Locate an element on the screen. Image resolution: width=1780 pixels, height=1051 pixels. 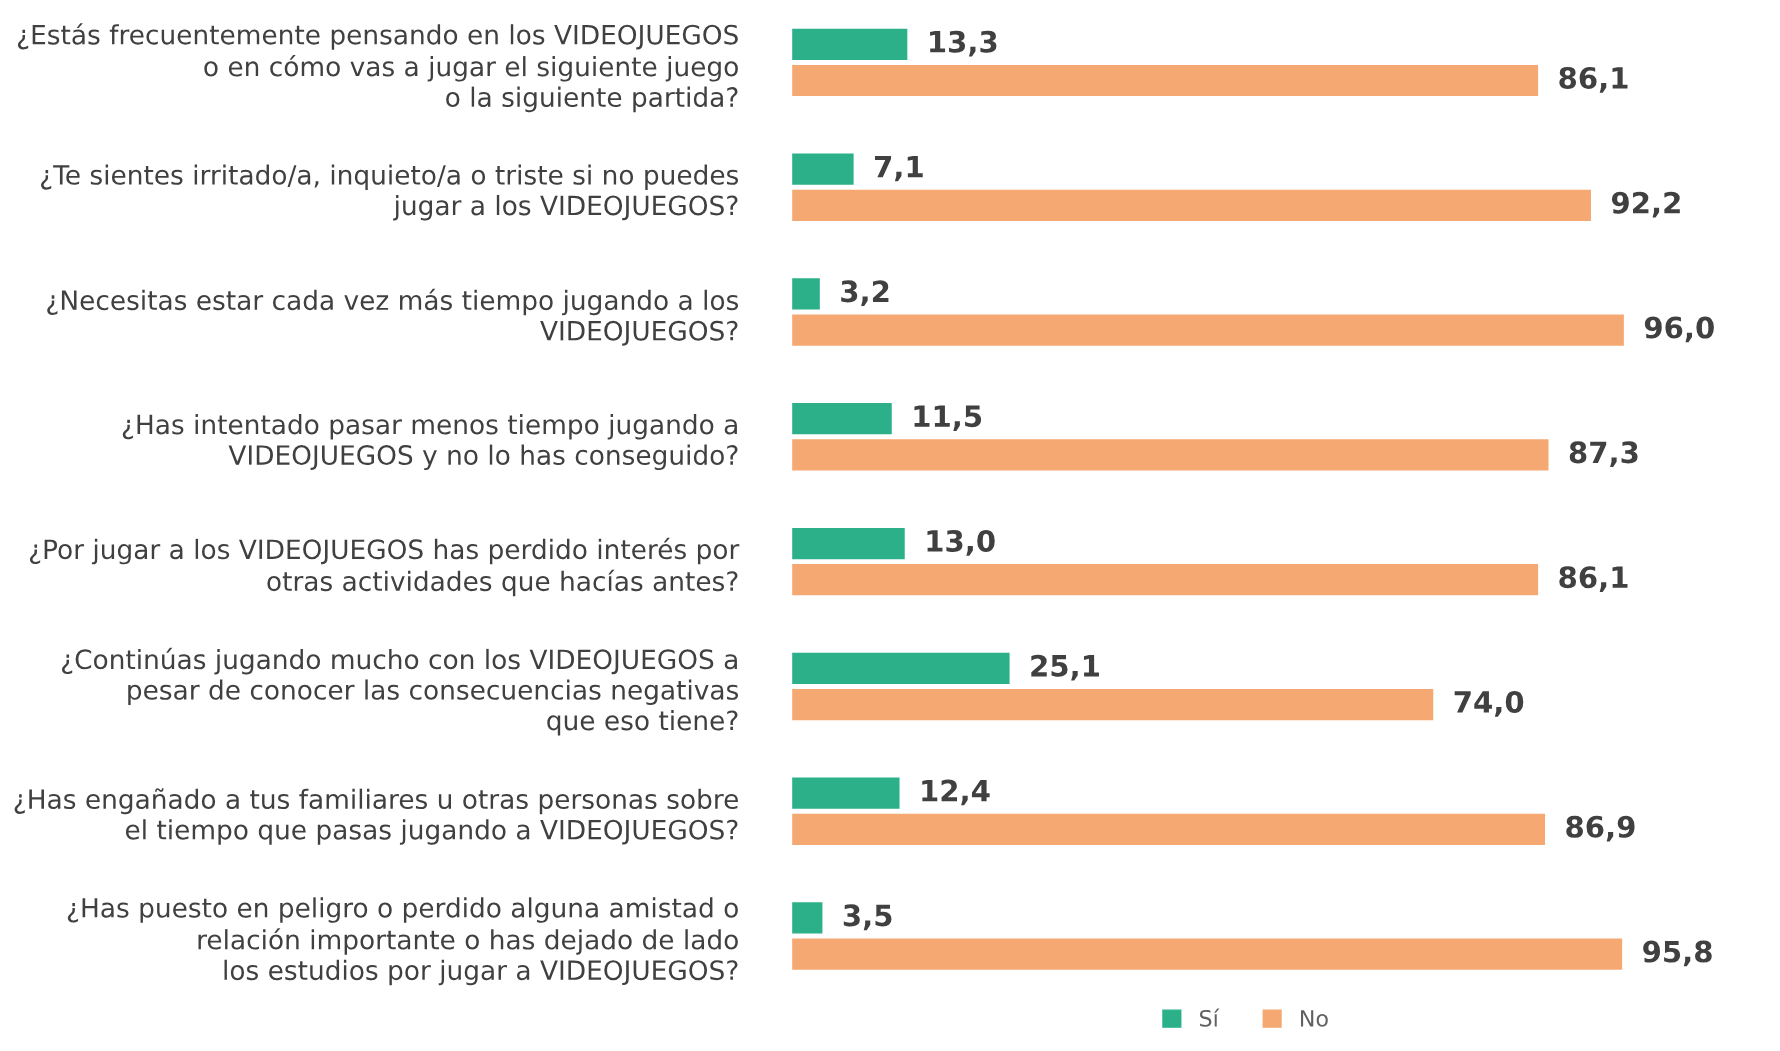
data-label: 3,2 is located at coordinates (865, 293).